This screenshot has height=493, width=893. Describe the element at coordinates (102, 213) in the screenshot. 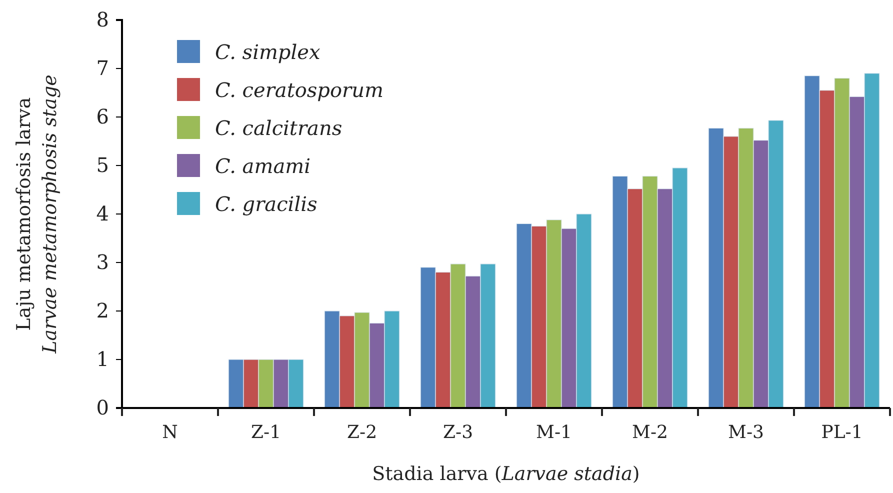

I see `y-tick-label: 4` at that location.